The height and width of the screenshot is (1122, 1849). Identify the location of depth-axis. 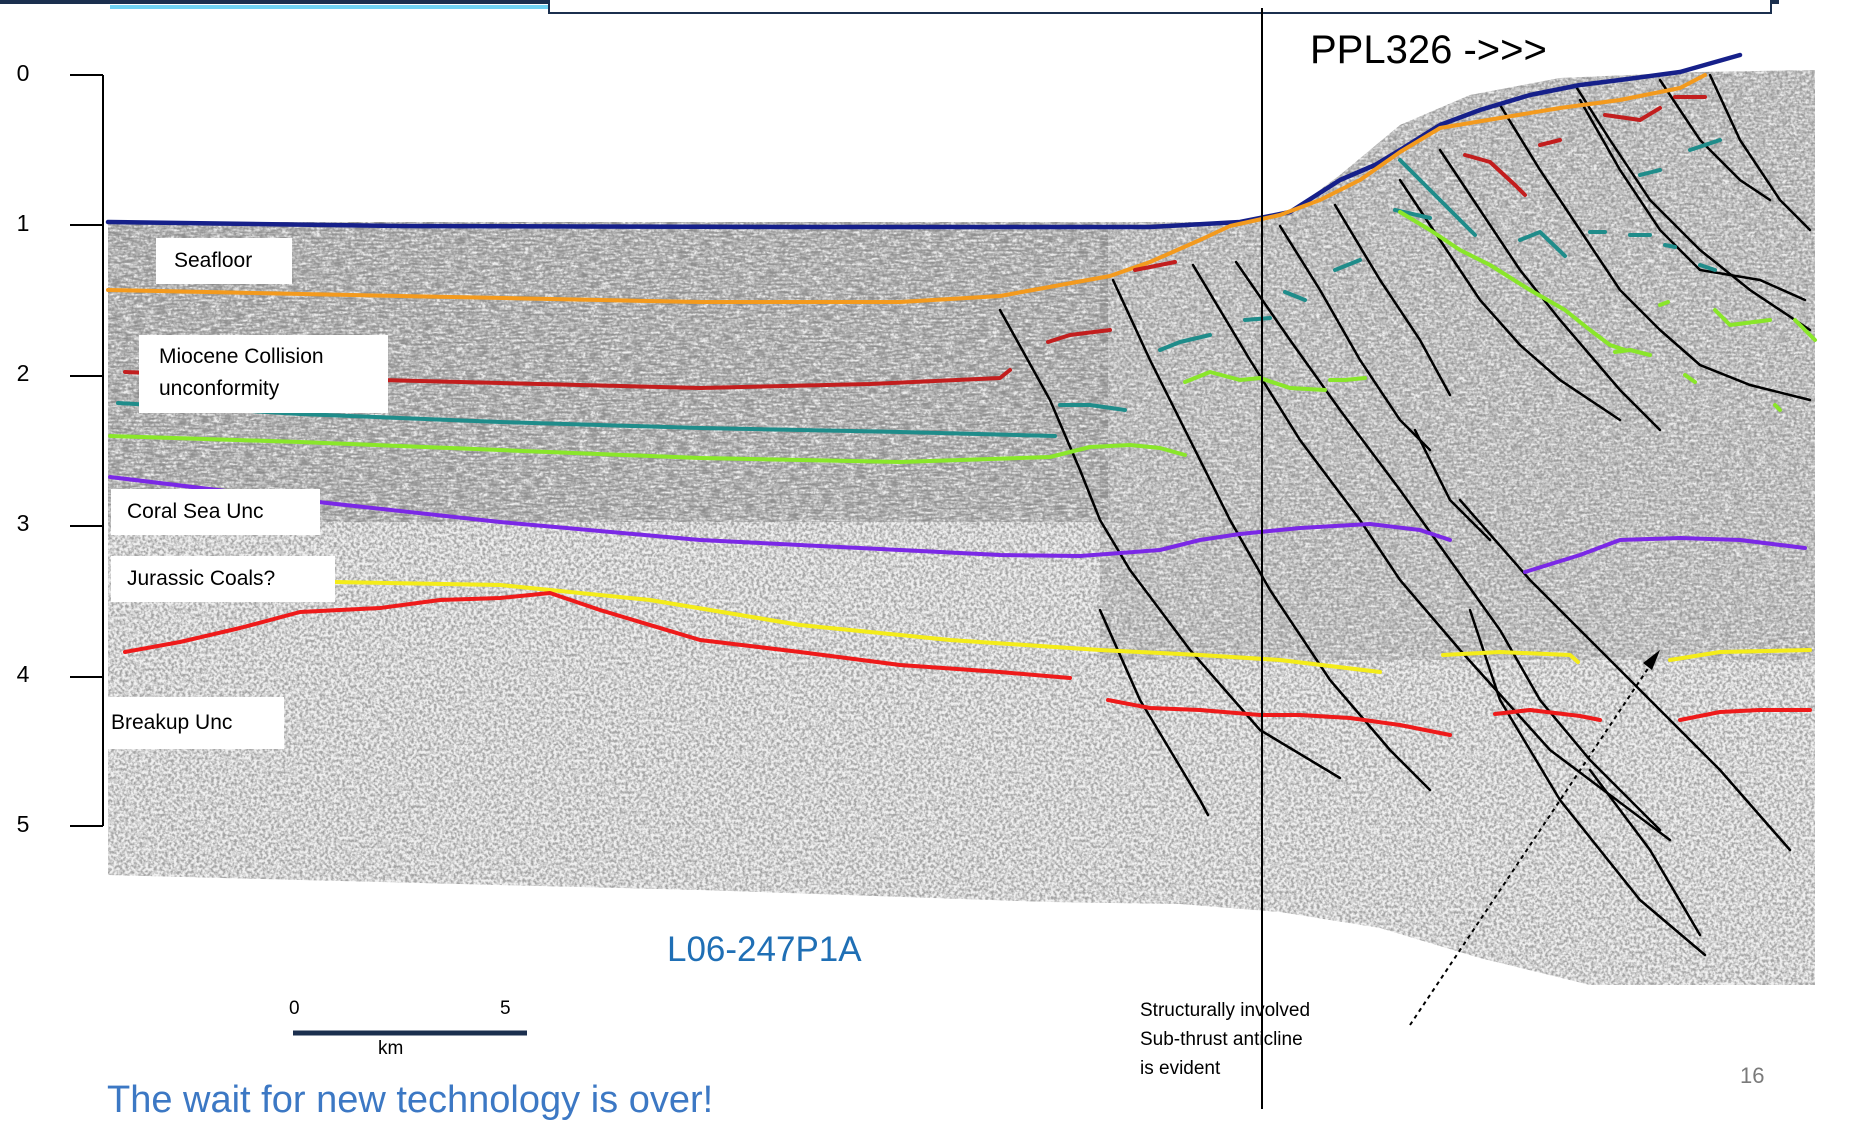
(87, 450).